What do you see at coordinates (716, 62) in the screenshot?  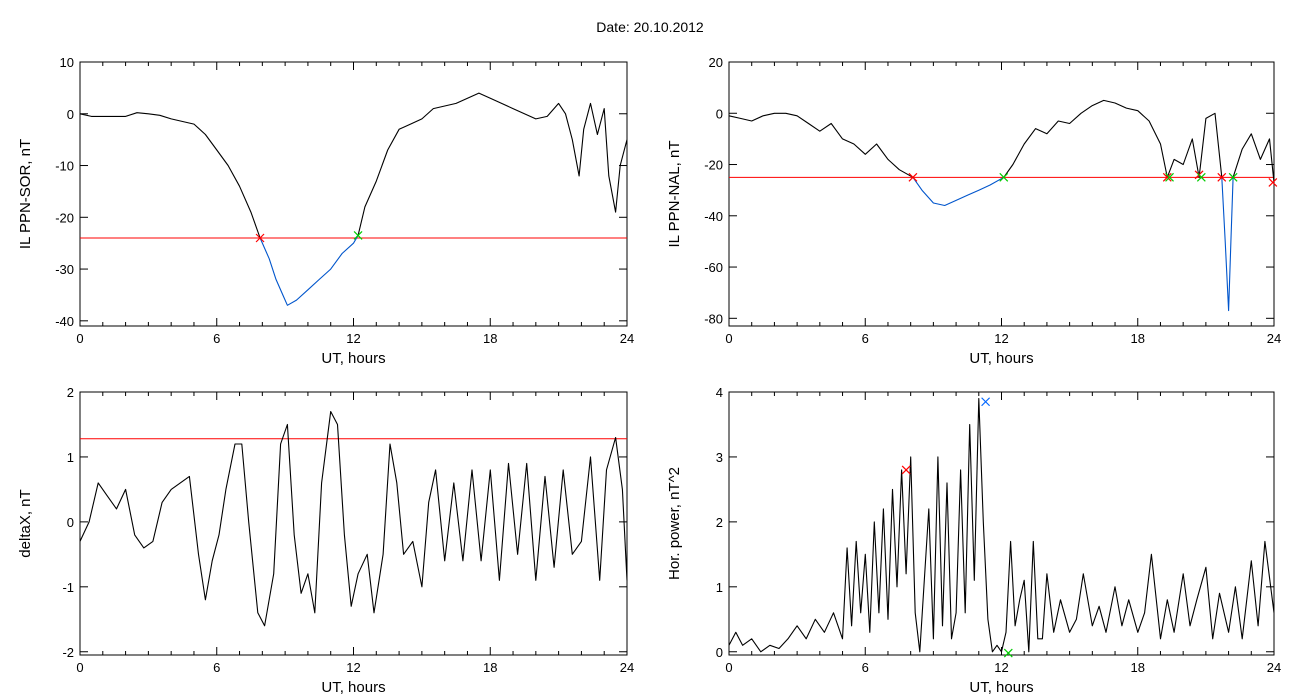 I see `y-tick-label: 20` at bounding box center [716, 62].